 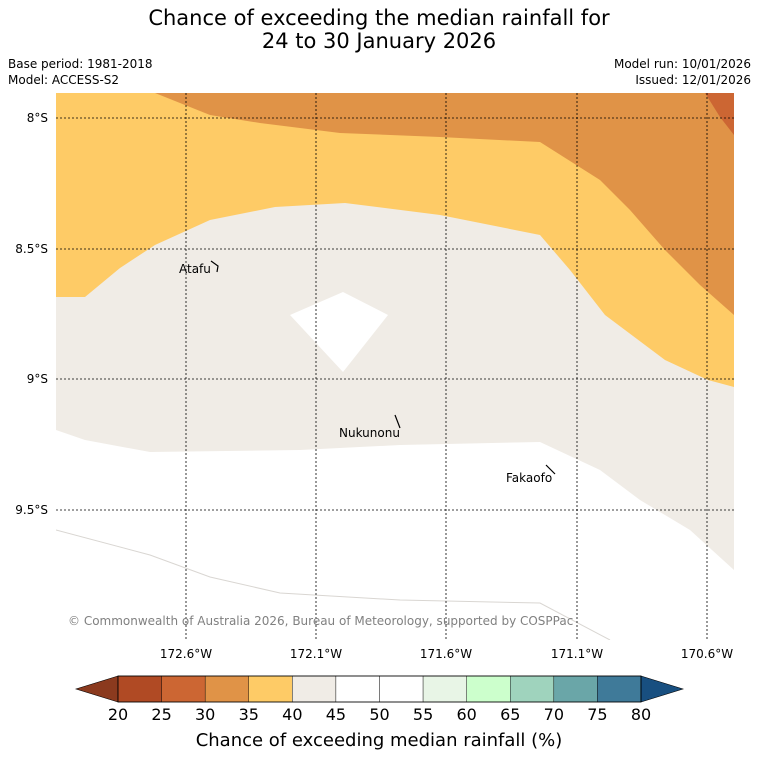 What do you see at coordinates (707, 654) in the screenshot?
I see `lon-label-170-6w: 170.6°W` at bounding box center [707, 654].